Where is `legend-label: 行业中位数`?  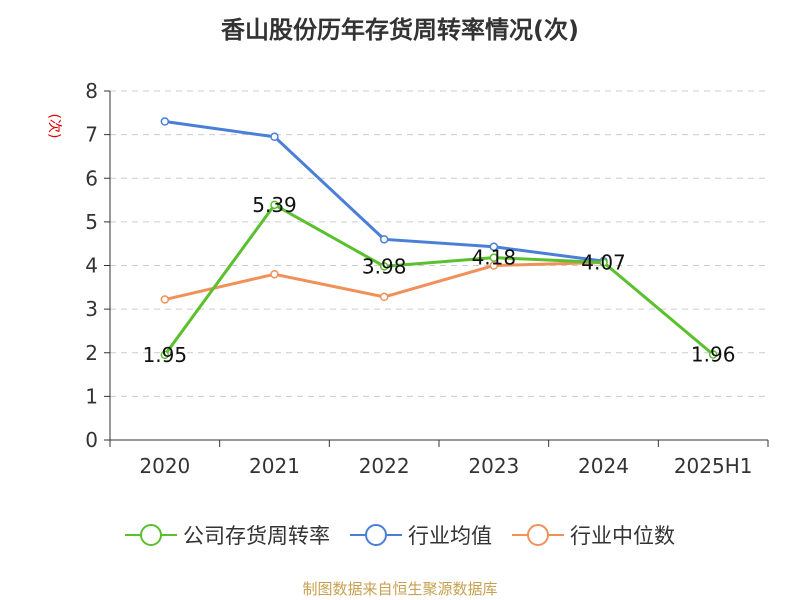 legend-label: 行业中位数 is located at coordinates (622, 536).